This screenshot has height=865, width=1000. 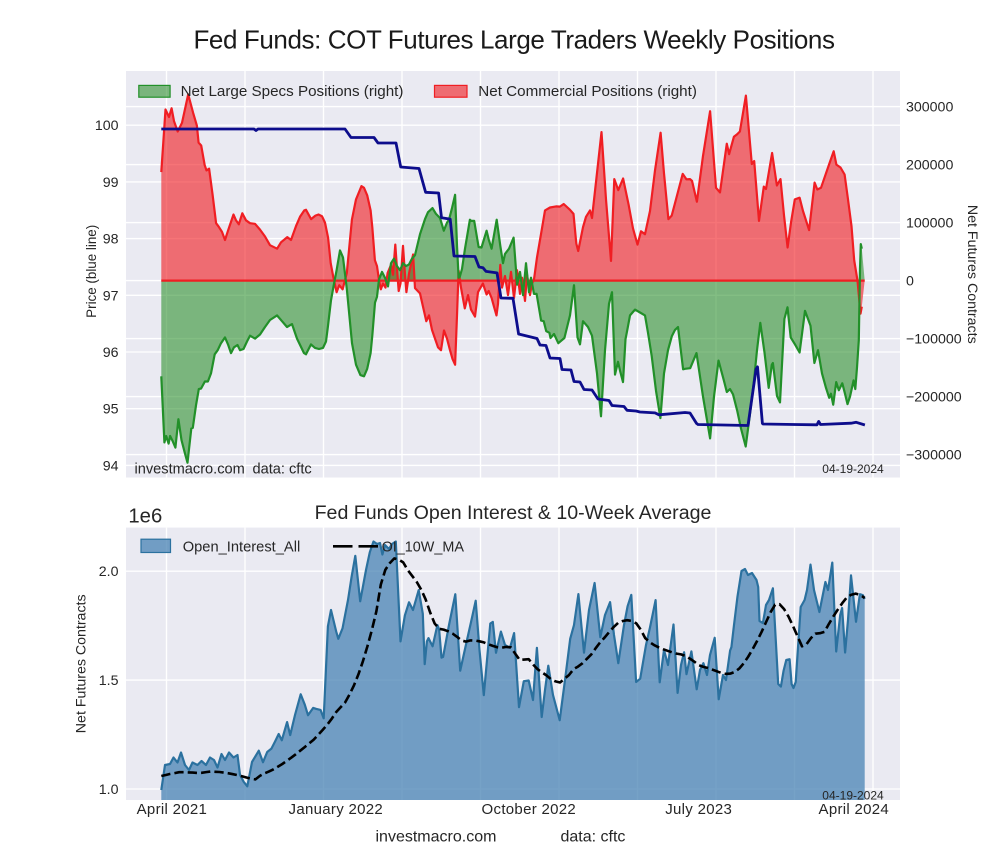 I want to click on svg-text: October 2022, so click(x=529, y=809).